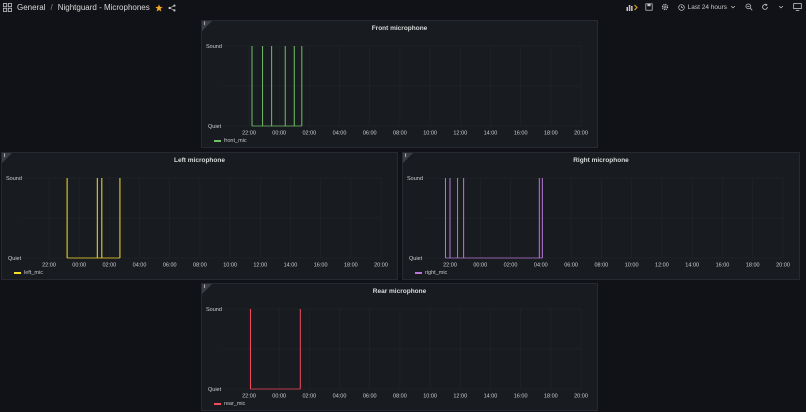 The image size is (806, 412). What do you see at coordinates (681, 7) in the screenshot?
I see `clock-icon` at bounding box center [681, 7].